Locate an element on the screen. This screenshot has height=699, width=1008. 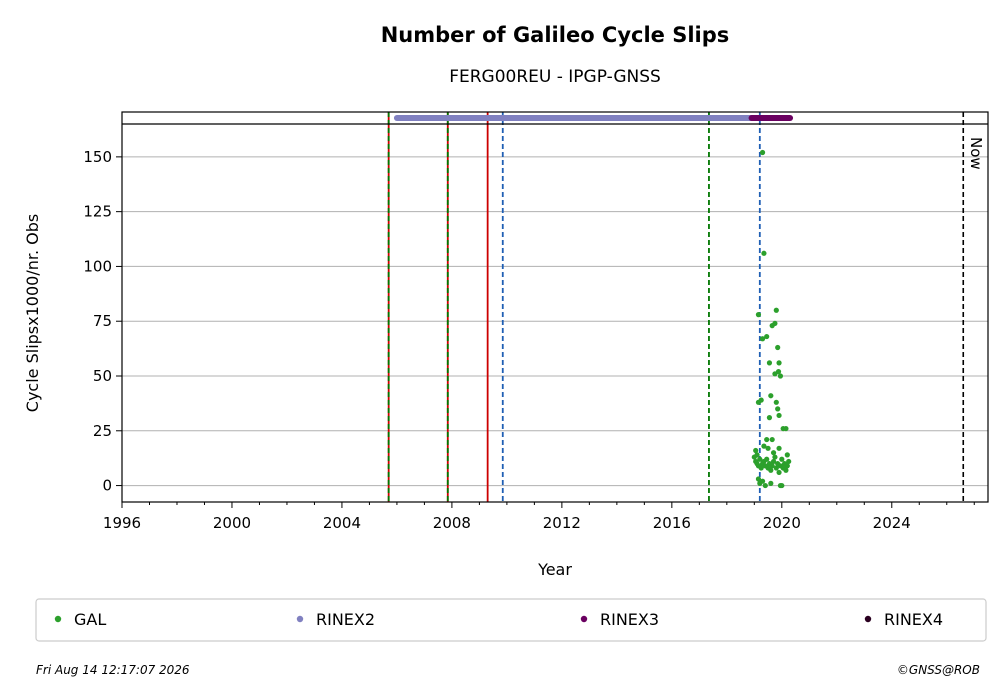
legend-marker-rinex2 is located at coordinates (300, 619).